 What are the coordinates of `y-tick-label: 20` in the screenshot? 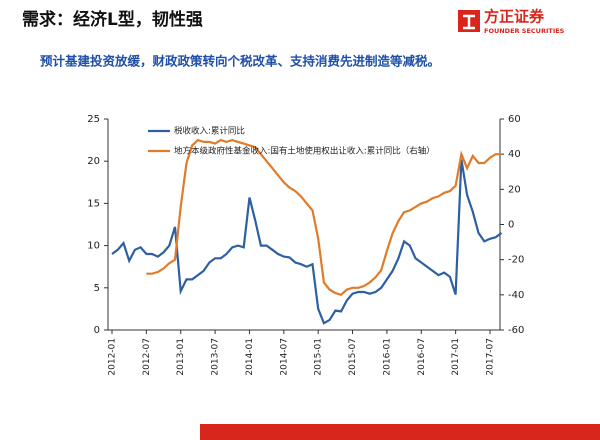 It's located at (93, 161).